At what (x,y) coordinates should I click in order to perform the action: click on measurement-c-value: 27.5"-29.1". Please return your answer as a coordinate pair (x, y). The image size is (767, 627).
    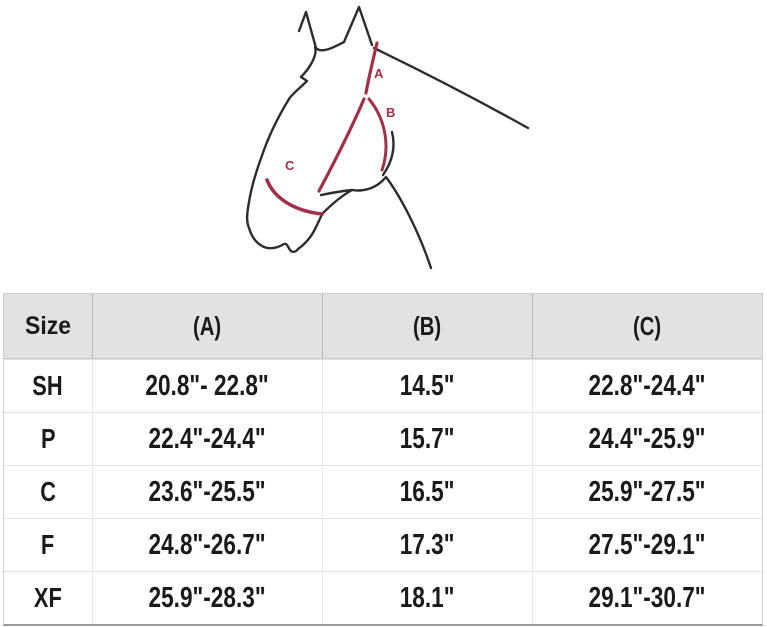
    Looking at the image, I should click on (647, 544).